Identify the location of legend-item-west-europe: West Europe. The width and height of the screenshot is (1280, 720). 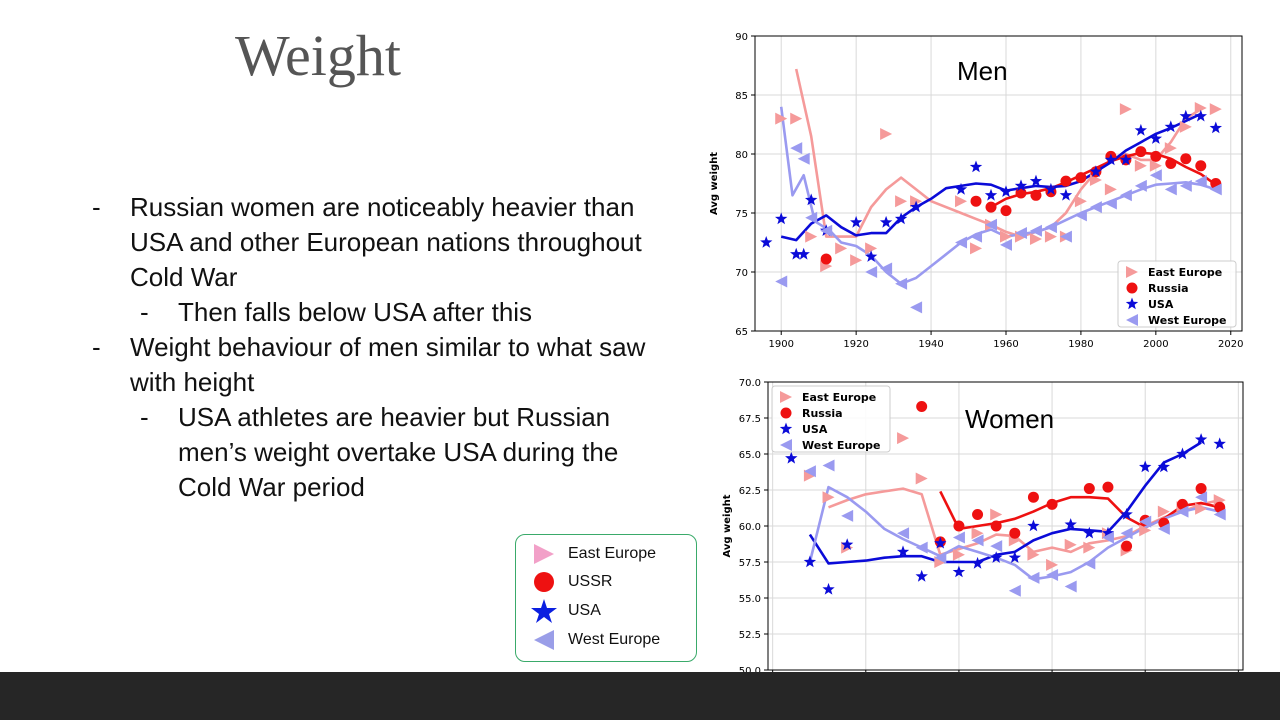
(595, 640).